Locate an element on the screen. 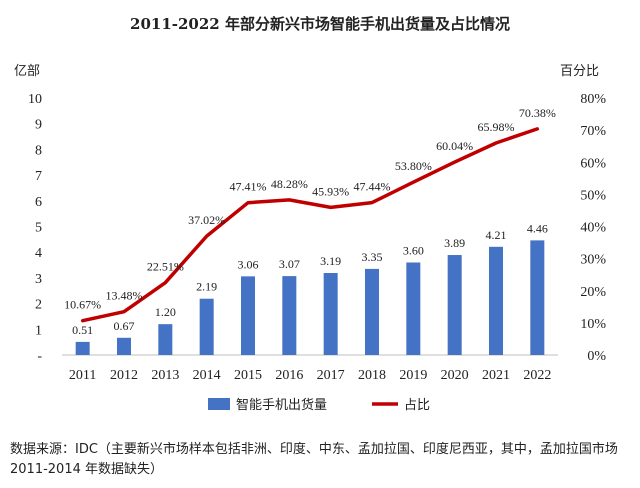  x-tick-label: 2021 is located at coordinates (496, 375).